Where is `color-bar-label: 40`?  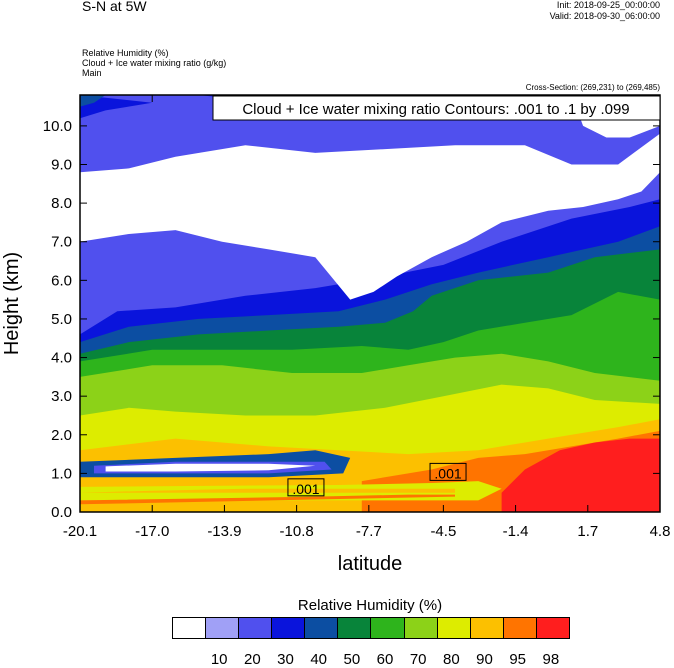
color-bar-label: 40 is located at coordinates (318, 659).